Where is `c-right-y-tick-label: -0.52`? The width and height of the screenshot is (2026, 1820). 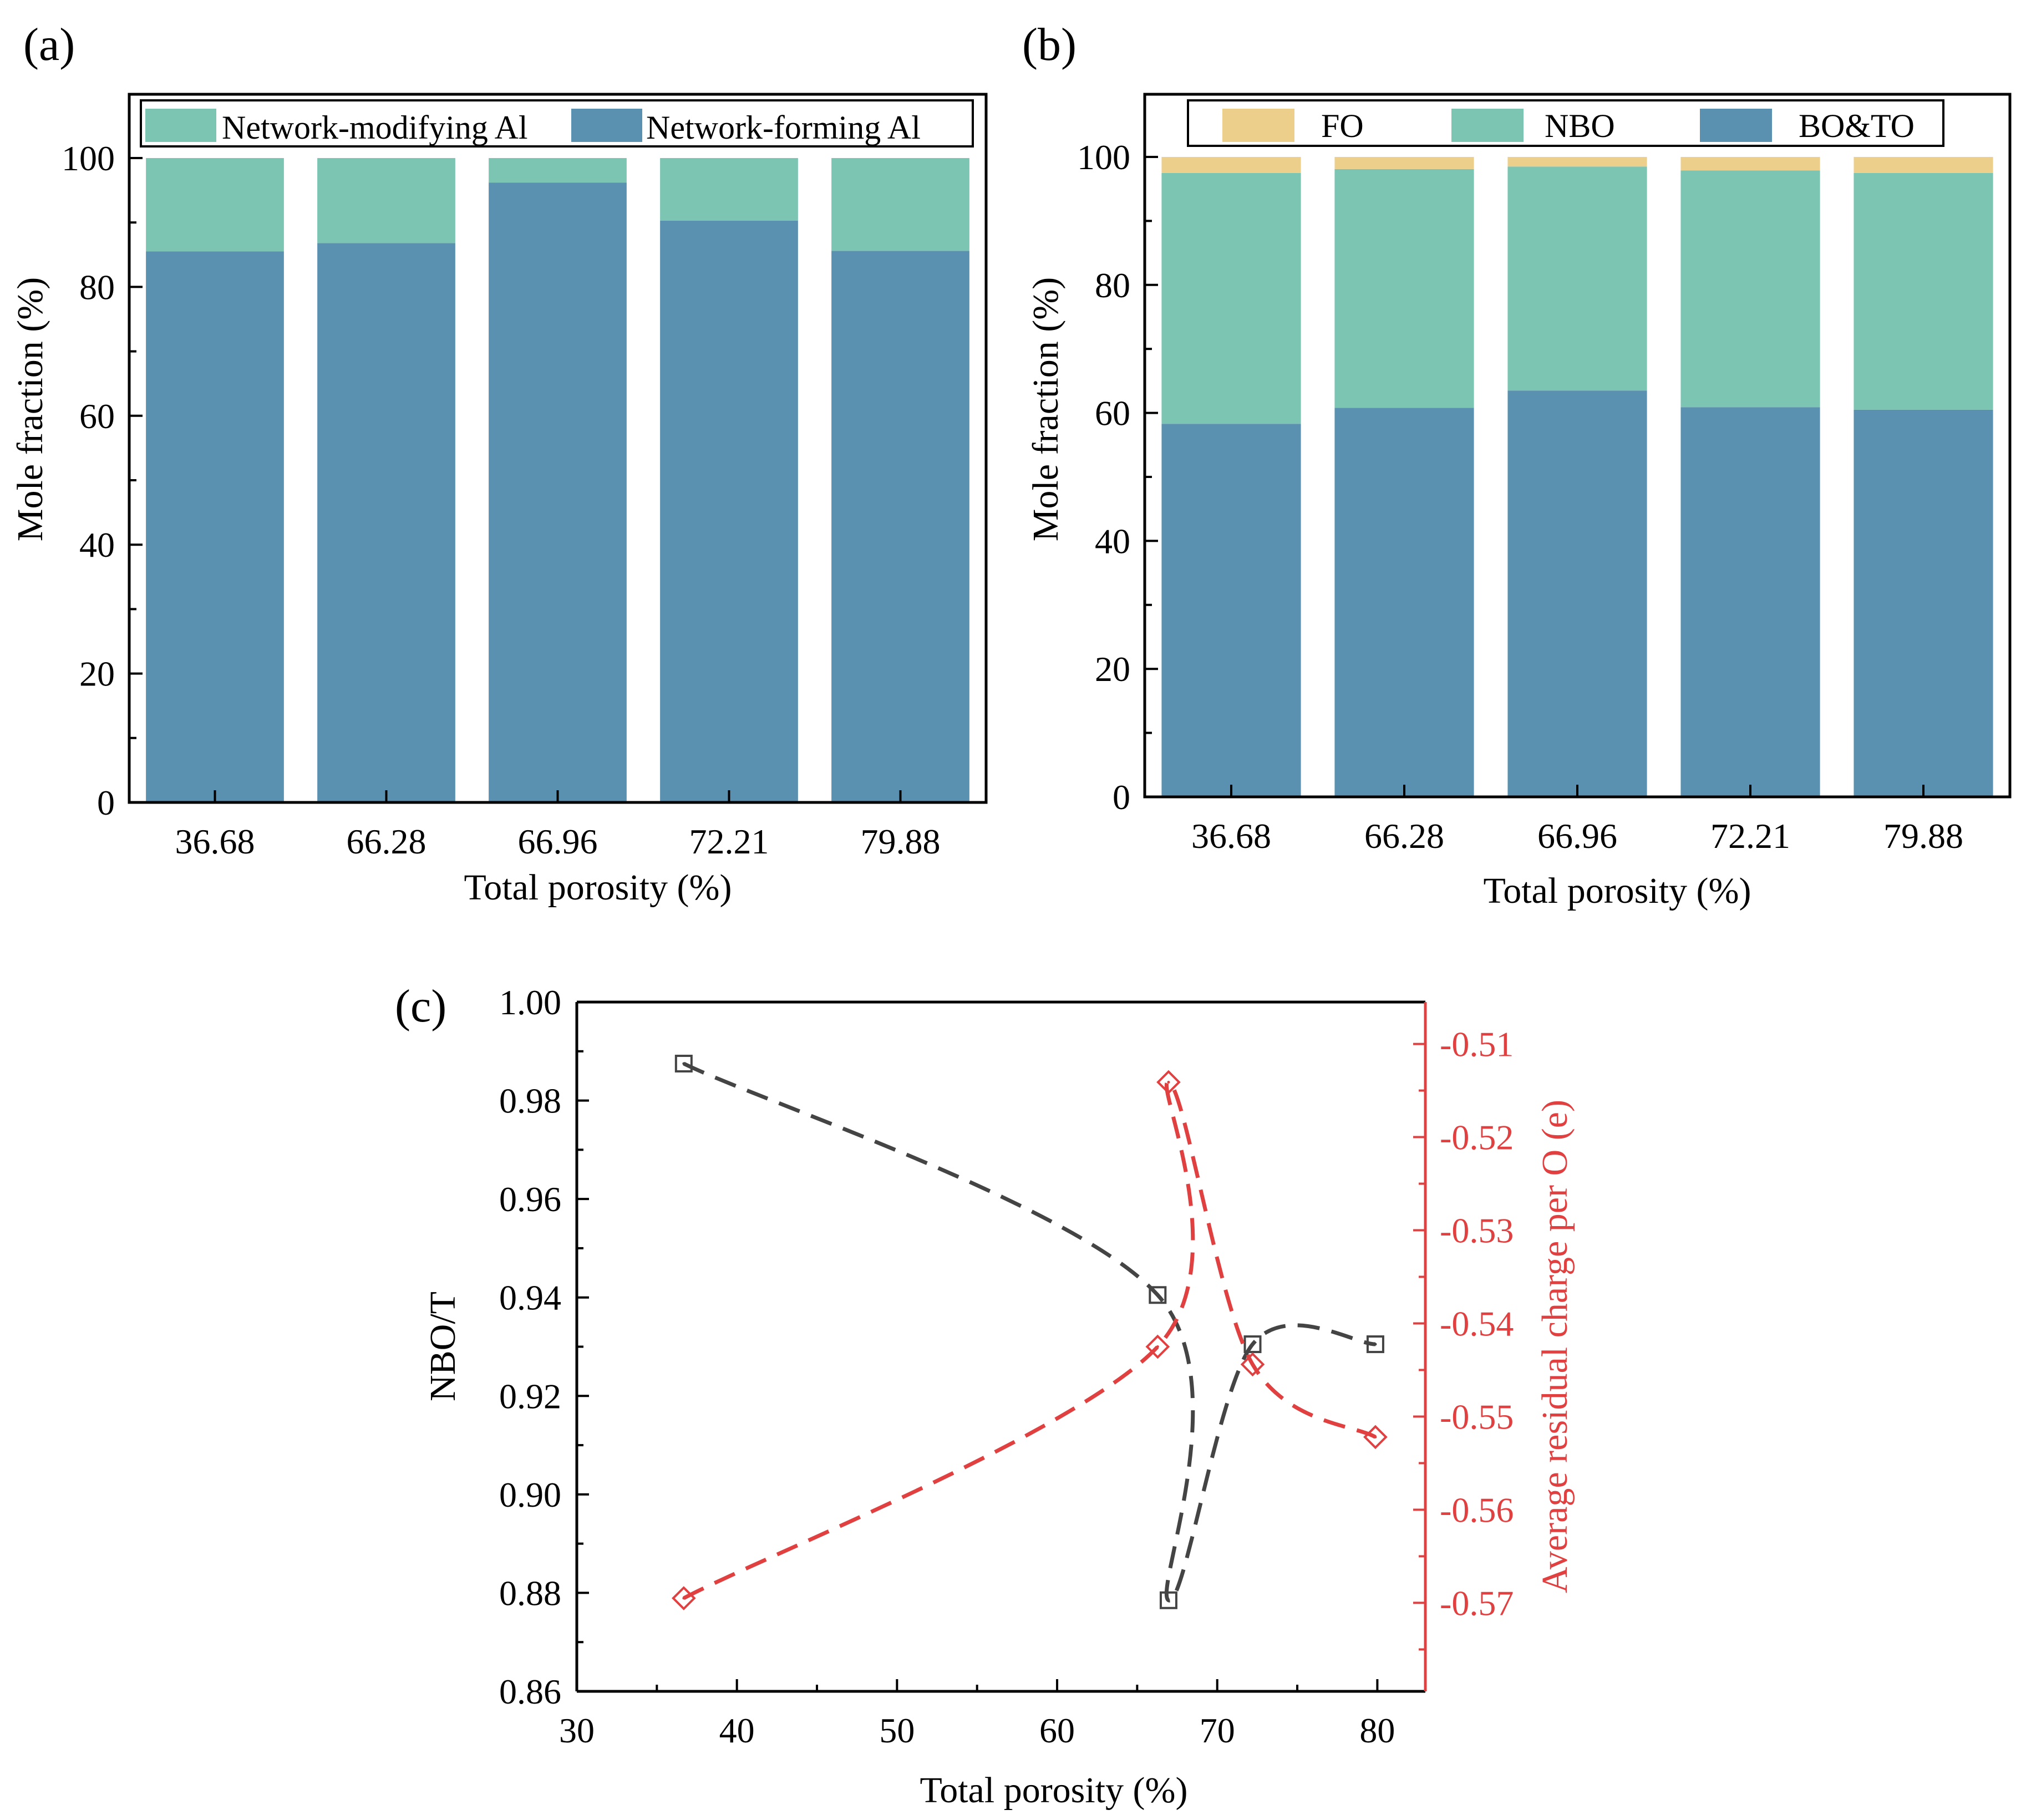
c-right-y-tick-label: -0.52 is located at coordinates (1477, 1137).